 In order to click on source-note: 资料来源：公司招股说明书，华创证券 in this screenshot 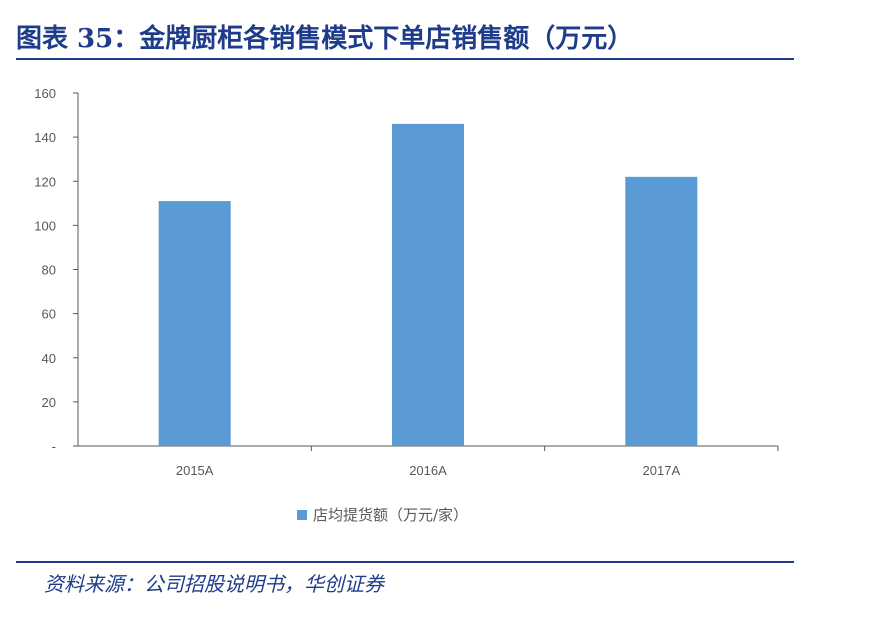, I will do `click(214, 584)`.